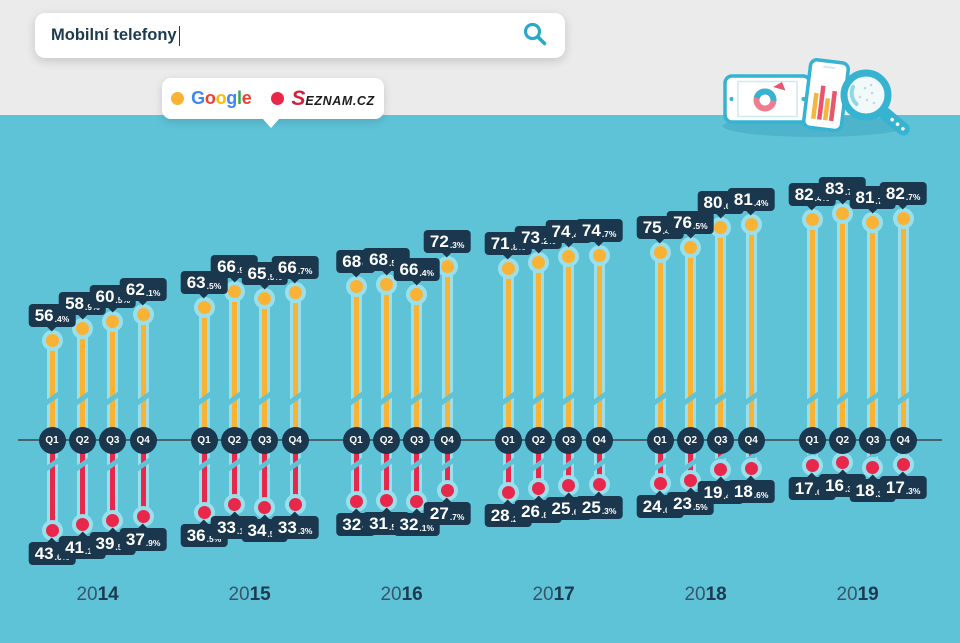 The image size is (960, 643). Describe the element at coordinates (447, 511) in the screenshot. I see `seznam-value-label: 27.7%` at that location.